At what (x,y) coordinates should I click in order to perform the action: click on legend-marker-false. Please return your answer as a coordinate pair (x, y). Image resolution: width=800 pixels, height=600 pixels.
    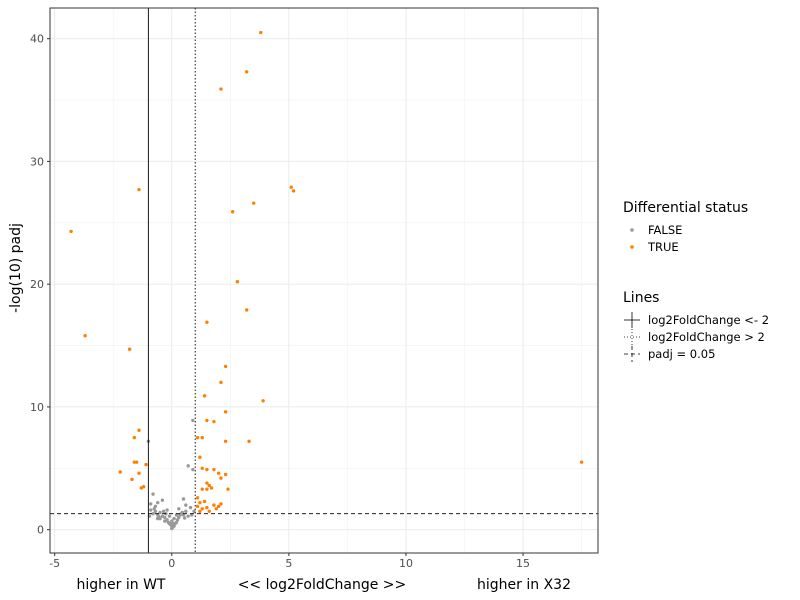
    Looking at the image, I should click on (632, 230).